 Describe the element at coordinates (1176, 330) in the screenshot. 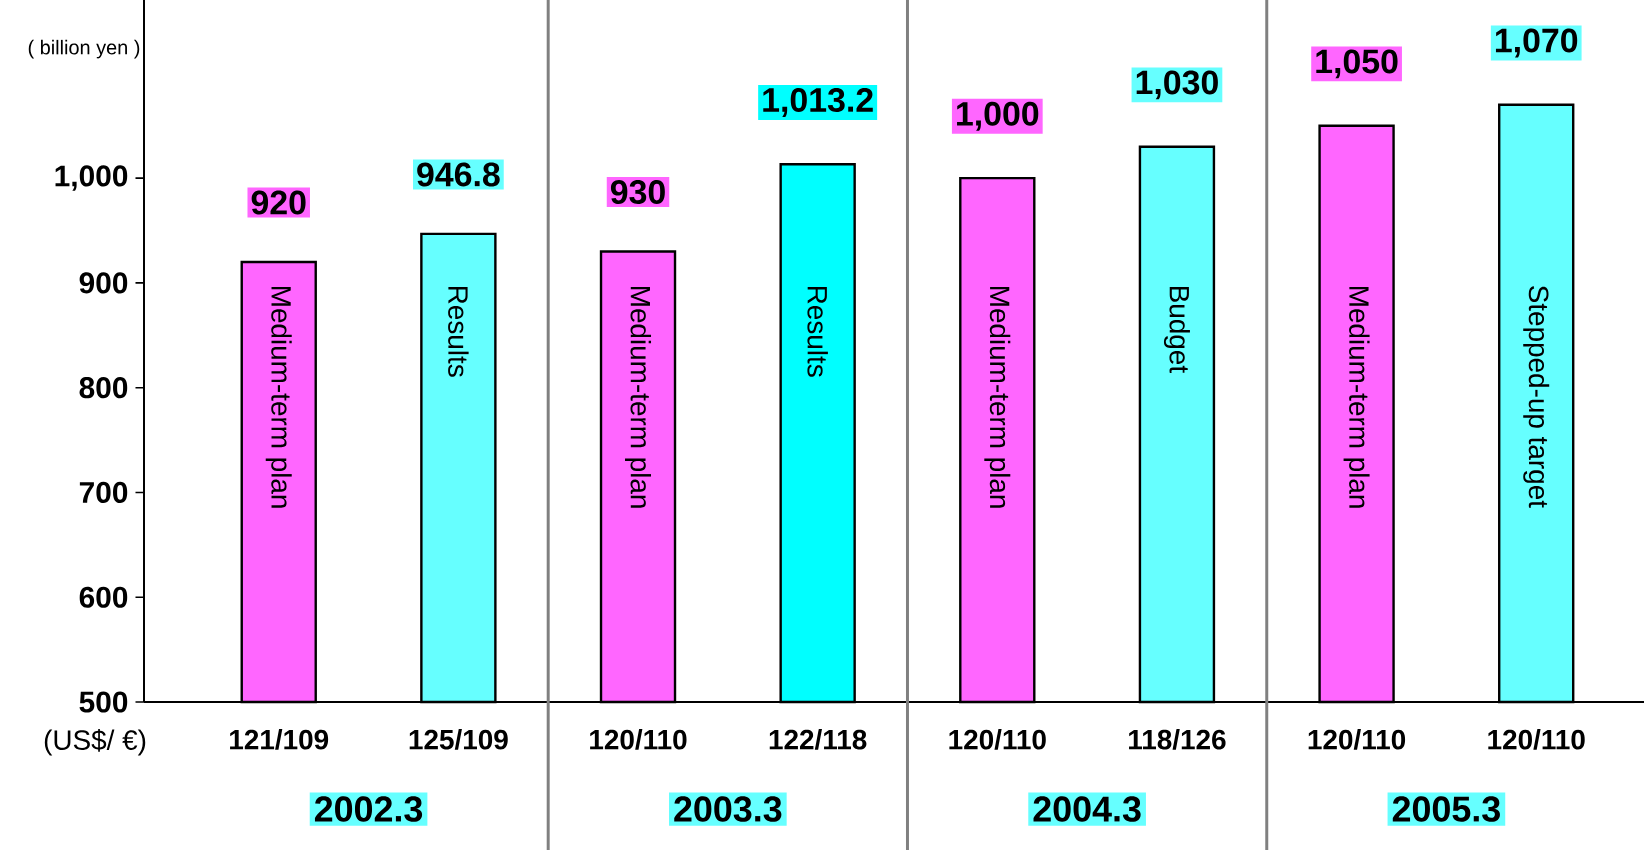

I see `annotation: Budget` at that location.